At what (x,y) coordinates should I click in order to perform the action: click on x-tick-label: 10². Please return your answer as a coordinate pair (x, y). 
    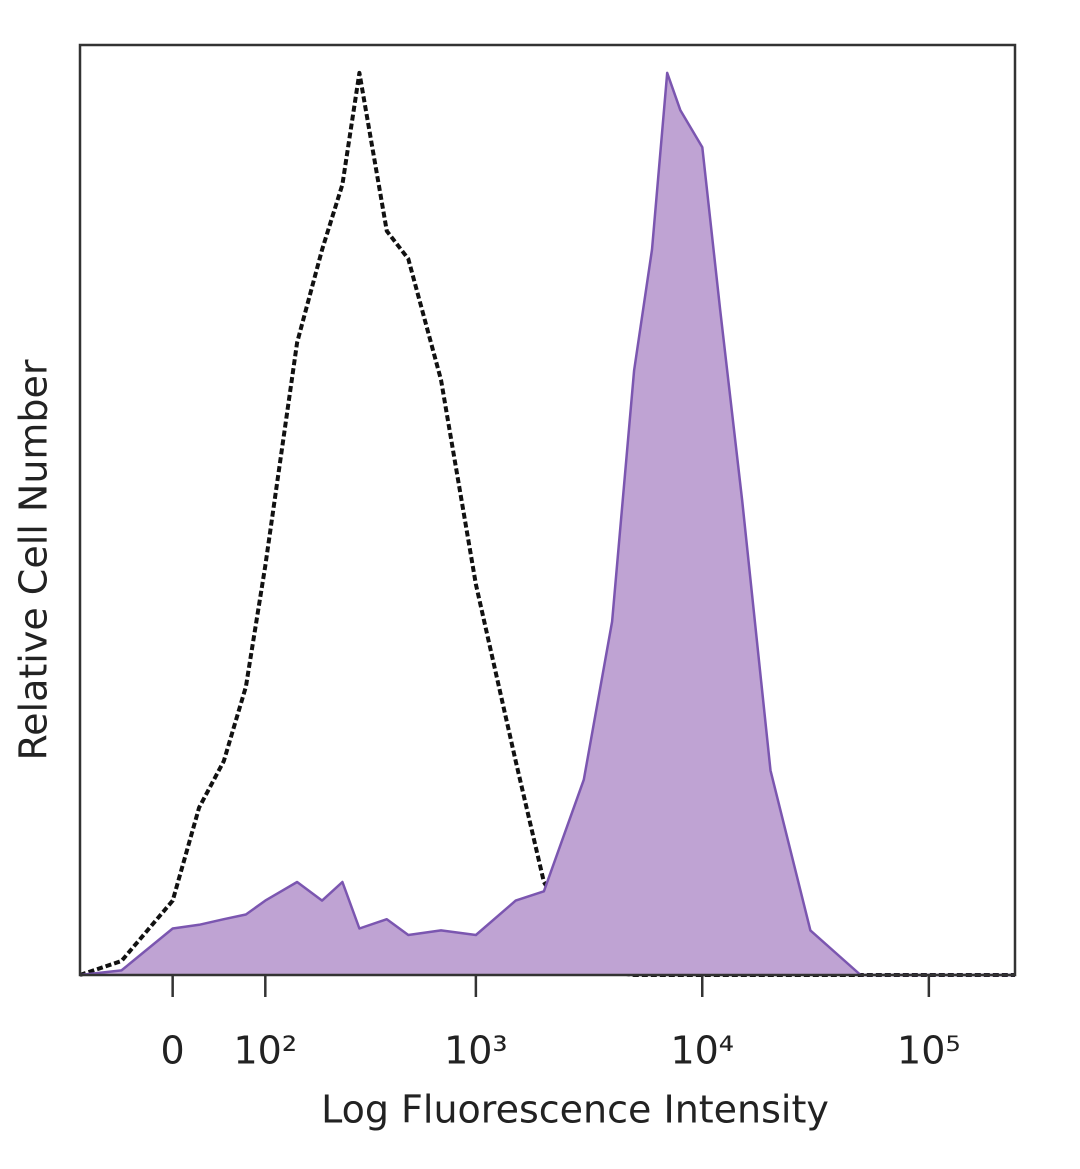
    Looking at the image, I should click on (266, 1051).